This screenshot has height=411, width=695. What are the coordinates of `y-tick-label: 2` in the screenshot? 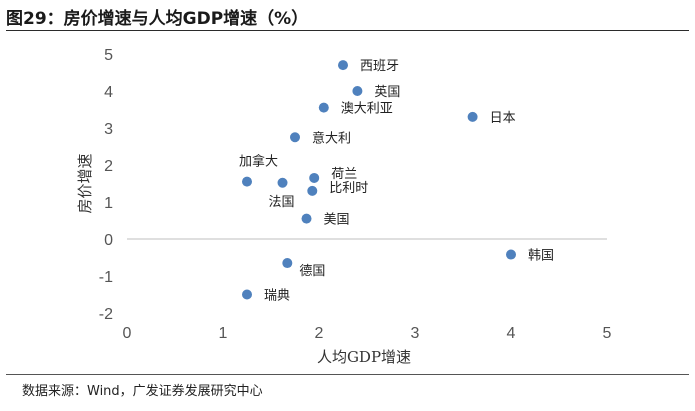 It's located at (108, 166).